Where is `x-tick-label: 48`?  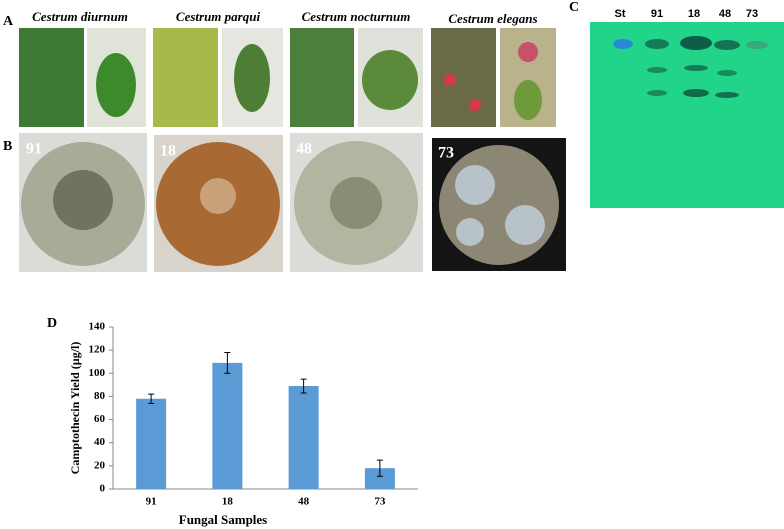 x-tick-label: 48 is located at coordinates (304, 502).